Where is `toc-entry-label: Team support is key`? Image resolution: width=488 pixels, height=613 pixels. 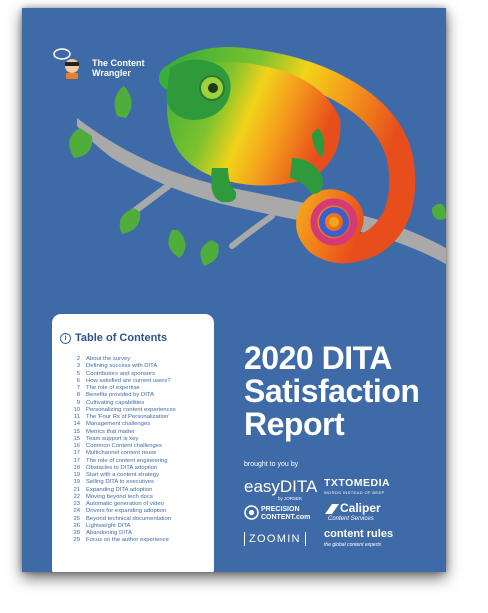 toc-entry-label: Team support is key is located at coordinates (112, 438).